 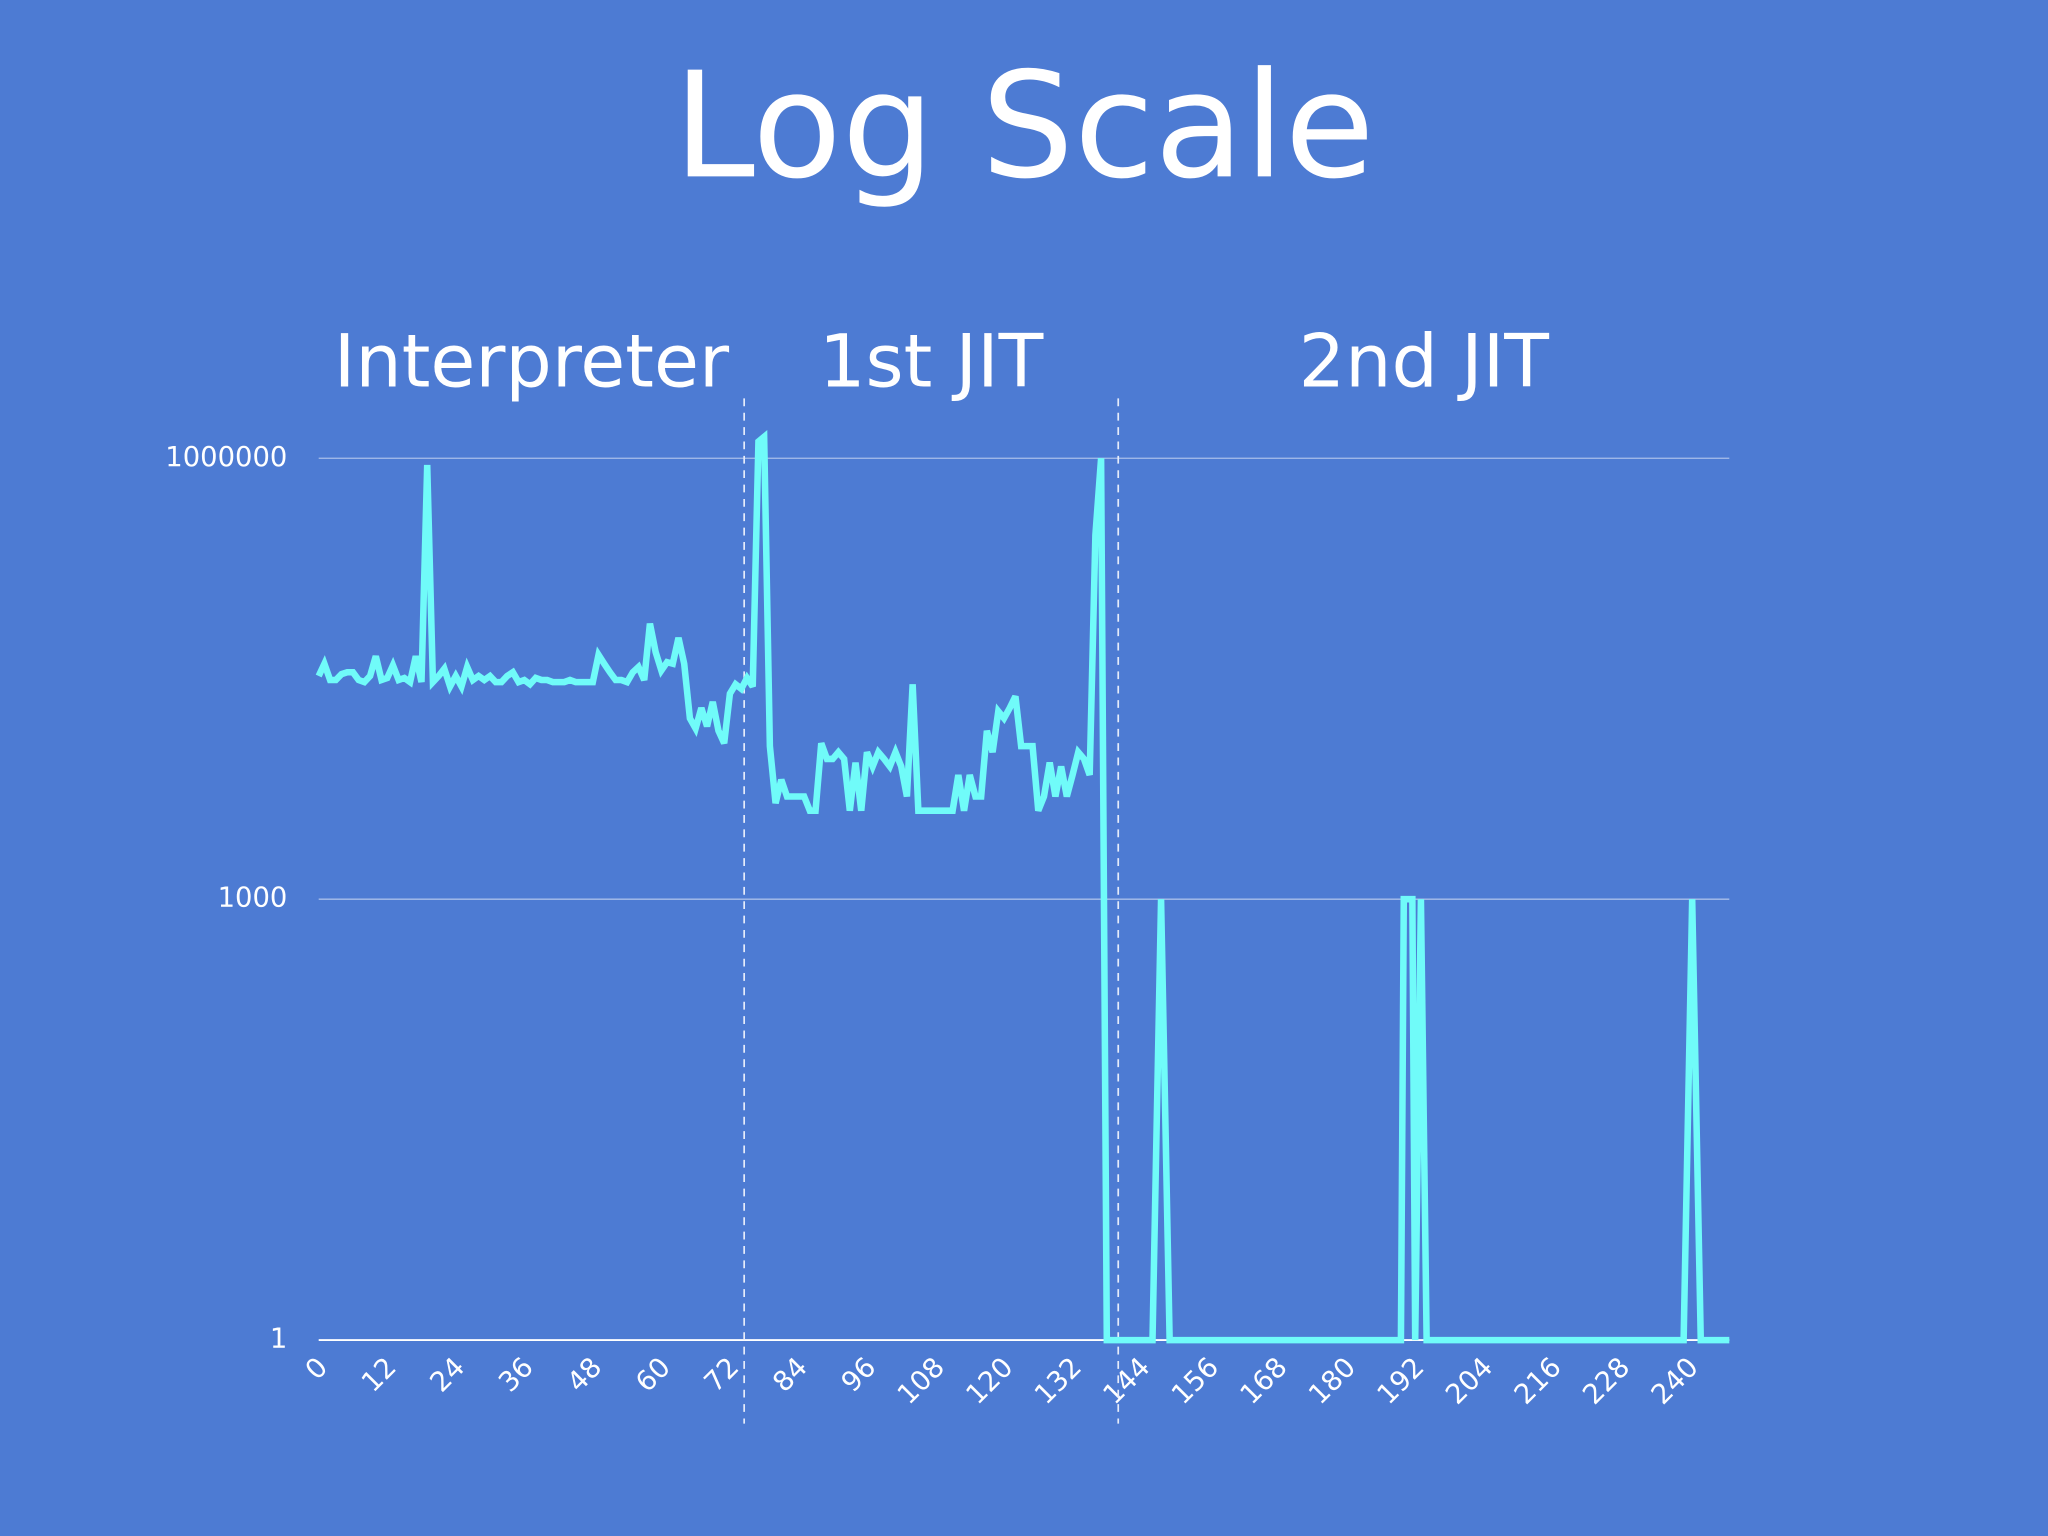 What do you see at coordinates (278, 1339) in the screenshot?
I see `y-tick-label: 1` at bounding box center [278, 1339].